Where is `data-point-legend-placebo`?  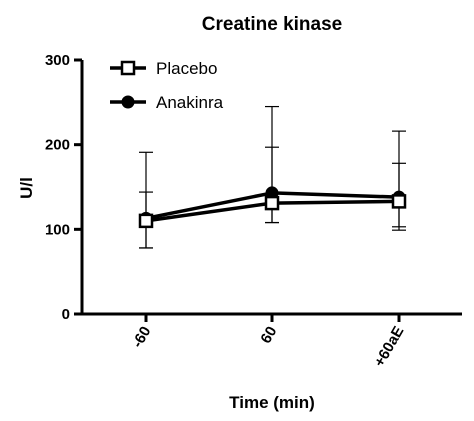
data-point-legend-placebo is located at coordinates (128, 68).